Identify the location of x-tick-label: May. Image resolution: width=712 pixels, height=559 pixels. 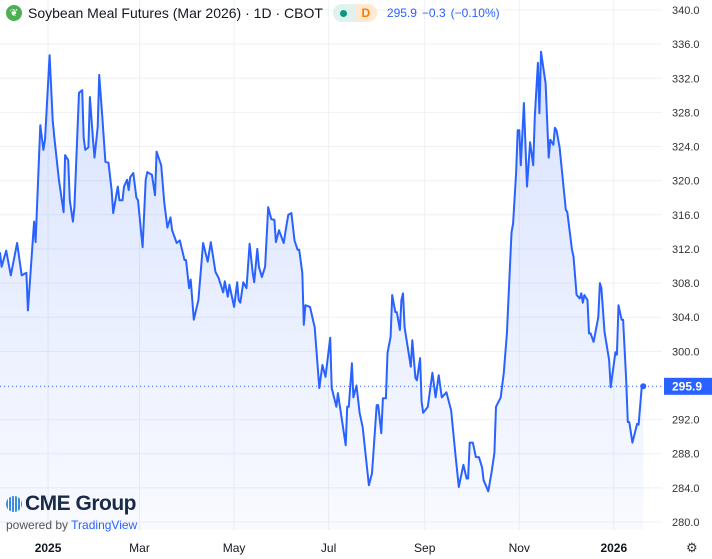
(234, 548).